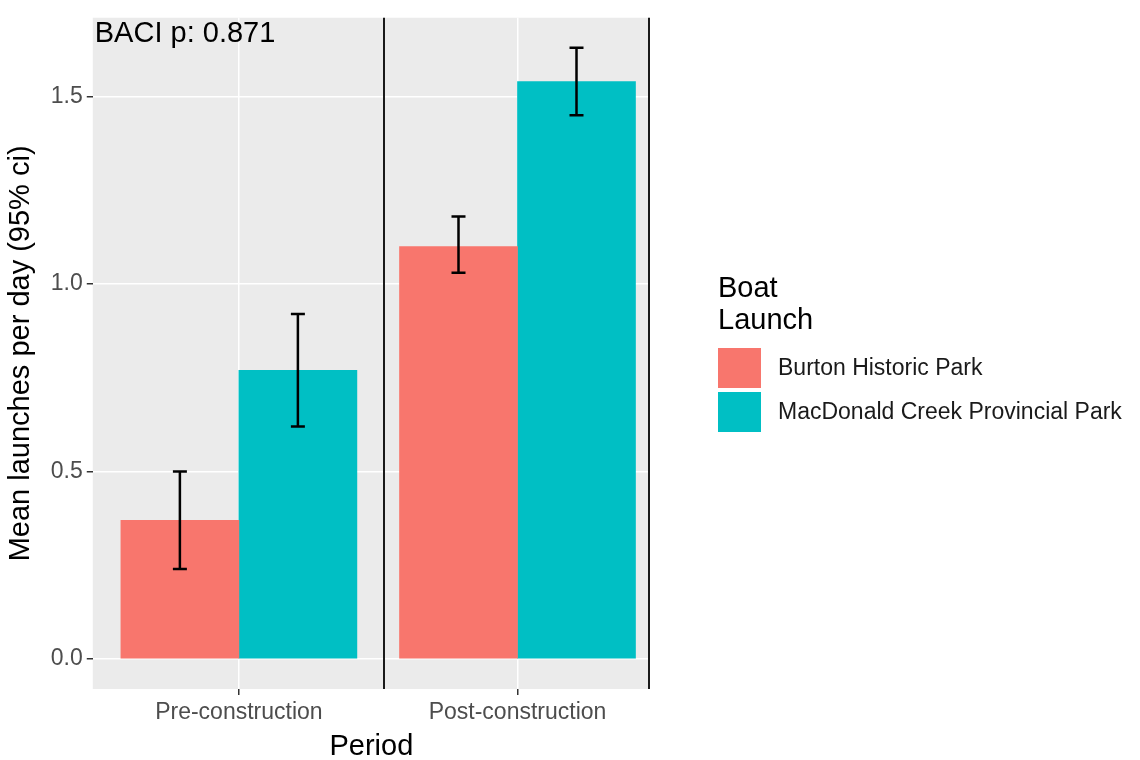 The image size is (1140, 760). Describe the element at coordinates (239, 710) in the screenshot. I see `x-tick-label: Pre-construction` at that location.